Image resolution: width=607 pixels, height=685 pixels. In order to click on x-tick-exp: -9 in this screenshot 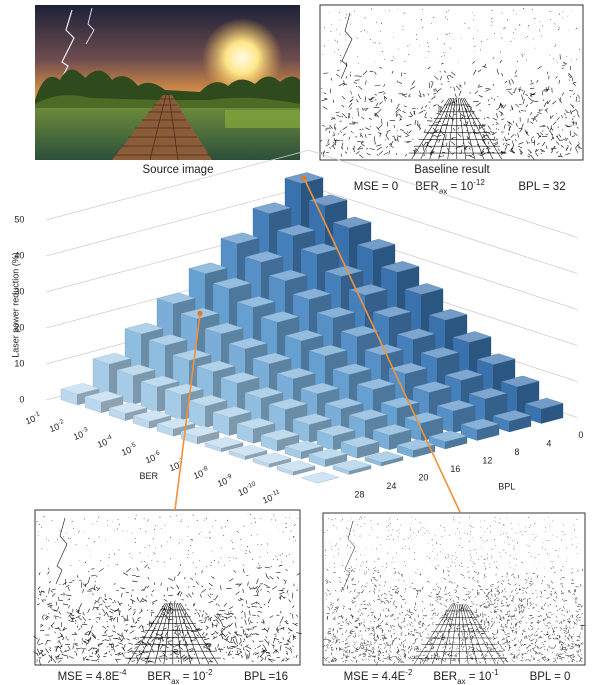, I will do `click(229, 477)`.